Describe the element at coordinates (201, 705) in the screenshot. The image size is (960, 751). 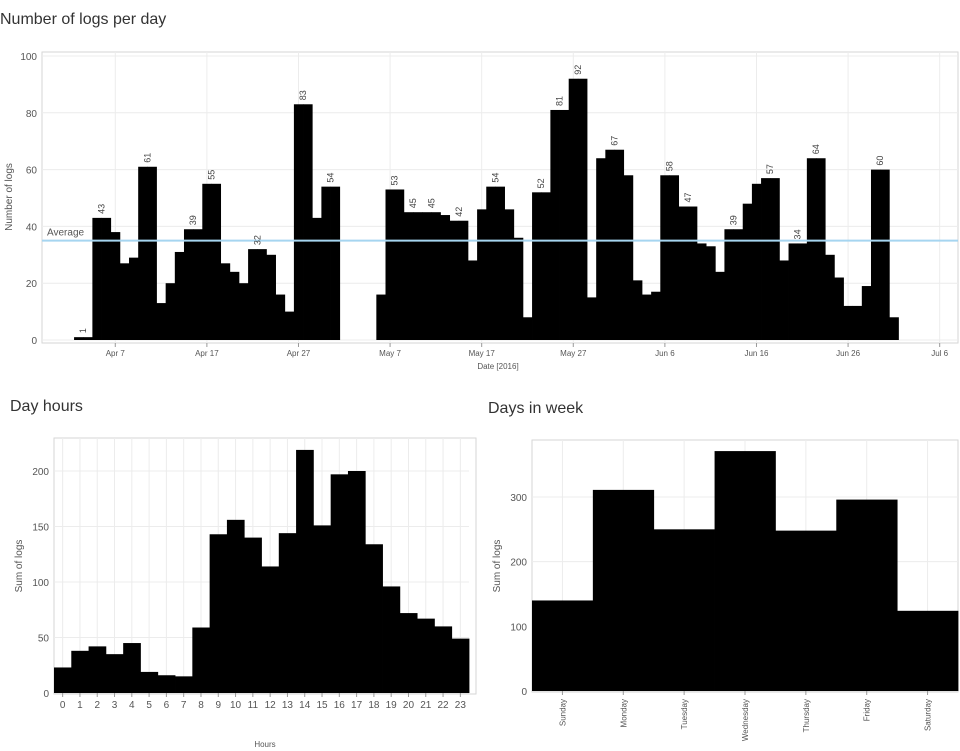
I see `x-tick-label-8: 8` at that location.